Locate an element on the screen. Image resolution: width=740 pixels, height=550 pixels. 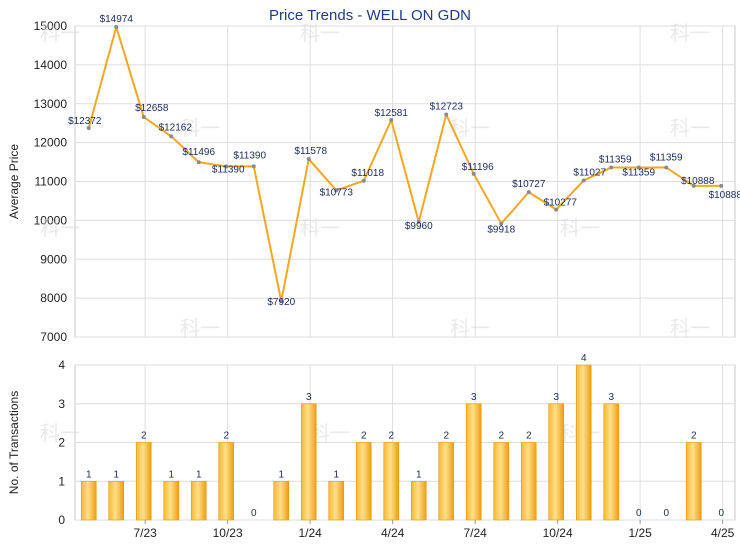
transaction-bar-label: 4 is located at coordinates (584, 358).